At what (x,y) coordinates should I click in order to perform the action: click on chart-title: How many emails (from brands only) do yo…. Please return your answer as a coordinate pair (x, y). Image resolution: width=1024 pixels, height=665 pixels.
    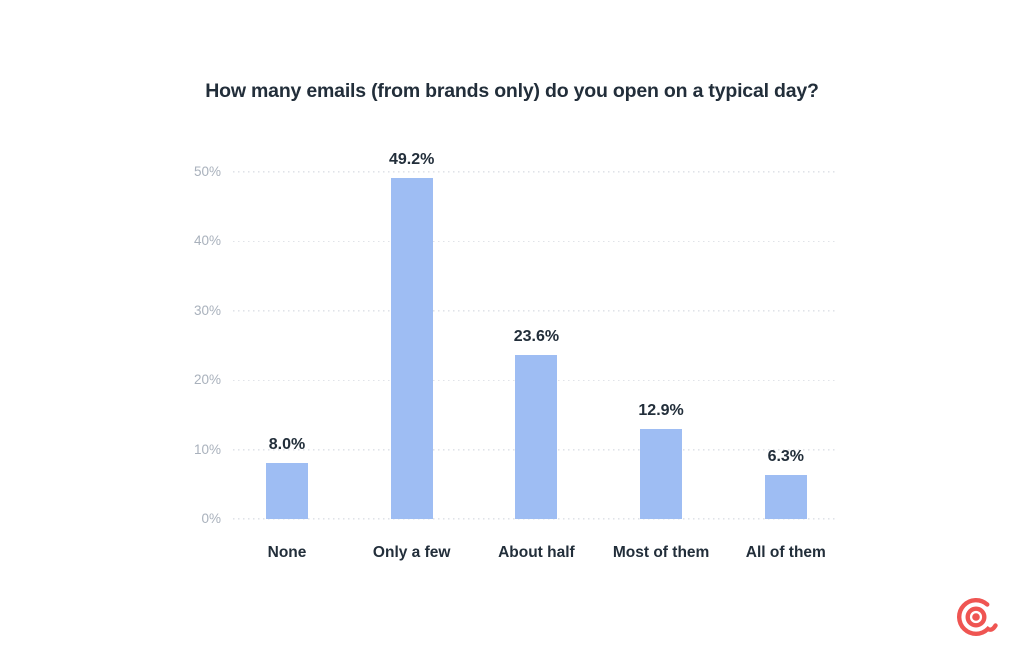
    Looking at the image, I should click on (512, 91).